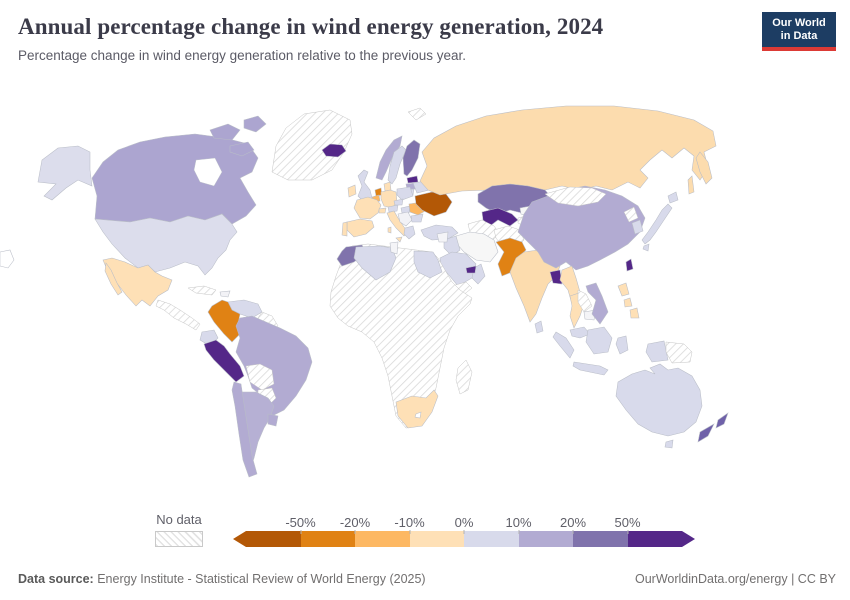 This screenshot has width=850, height=600. What do you see at coordinates (405, 219) in the screenshot?
I see `region-balkans` at bounding box center [405, 219].